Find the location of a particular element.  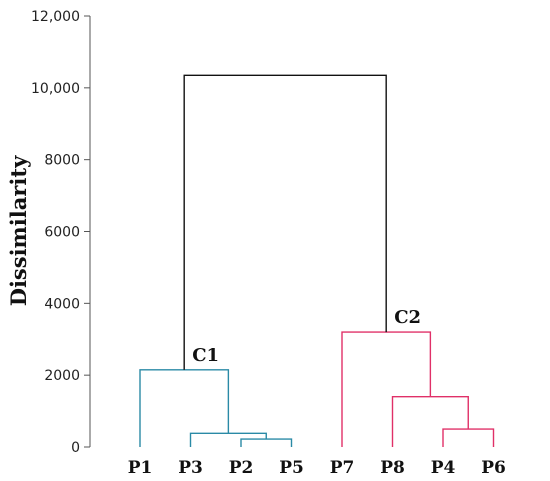

y-tick-label: 0 is located at coordinates (75, 448).